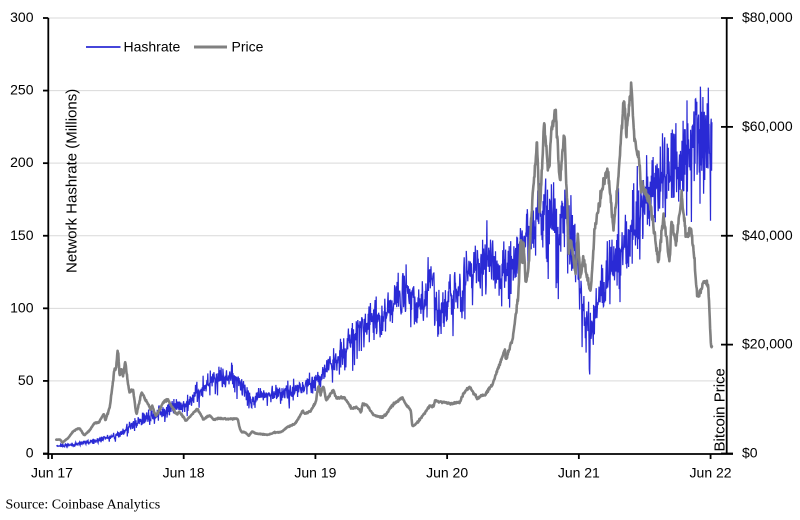 The width and height of the screenshot is (800, 520). What do you see at coordinates (248, 47) in the screenshot?
I see `svg-text: Price` at bounding box center [248, 47].